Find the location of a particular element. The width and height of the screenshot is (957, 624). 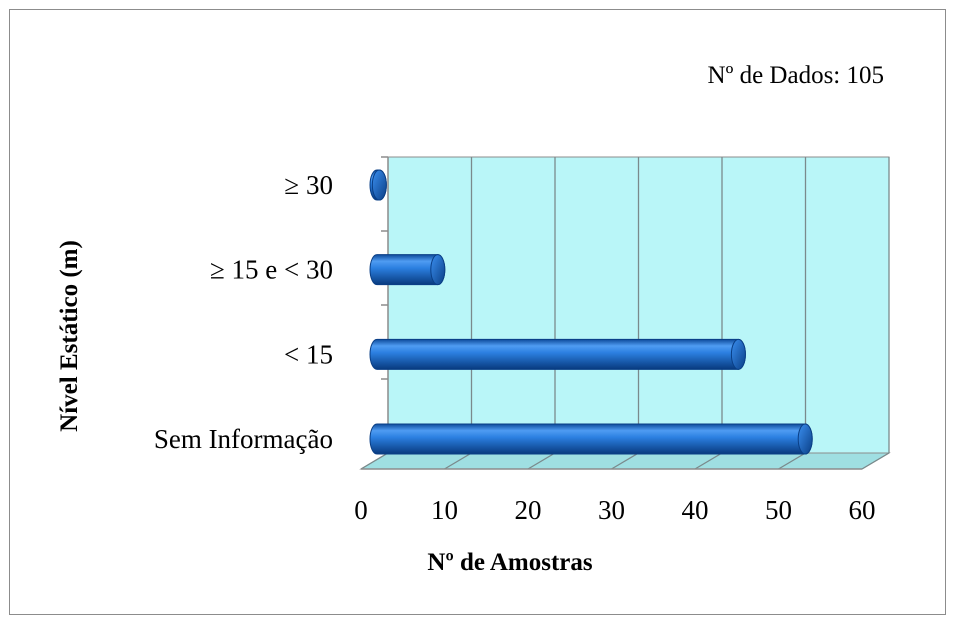

y-tick-labels: Sem Informação < 15 ≥ 15 e < 30 ≥ 30 is located at coordinates (243, 312).